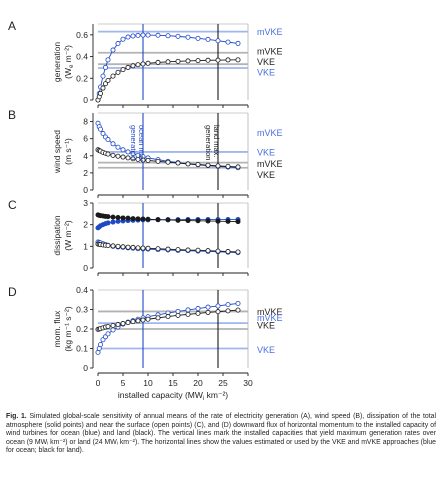 The width and height of the screenshot is (448, 500). I want to click on y-tick-label: 6, so click(85, 139).